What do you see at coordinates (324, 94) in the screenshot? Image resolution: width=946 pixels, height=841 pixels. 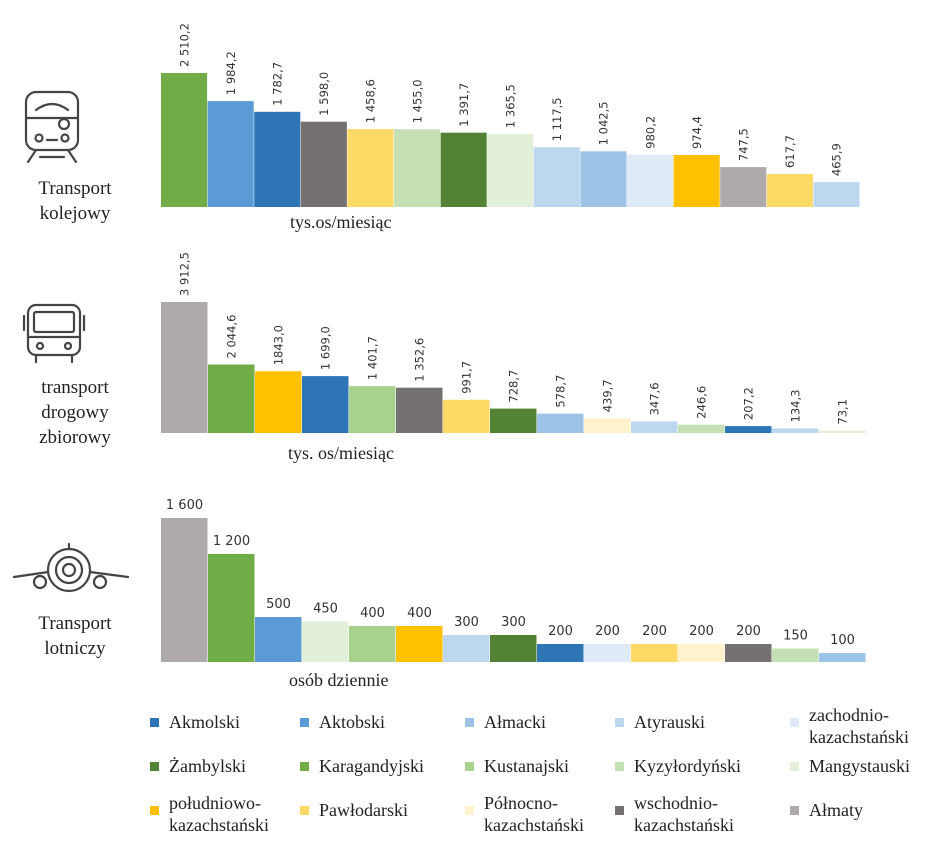 I see `data-label: 1 598,0` at bounding box center [324, 94].